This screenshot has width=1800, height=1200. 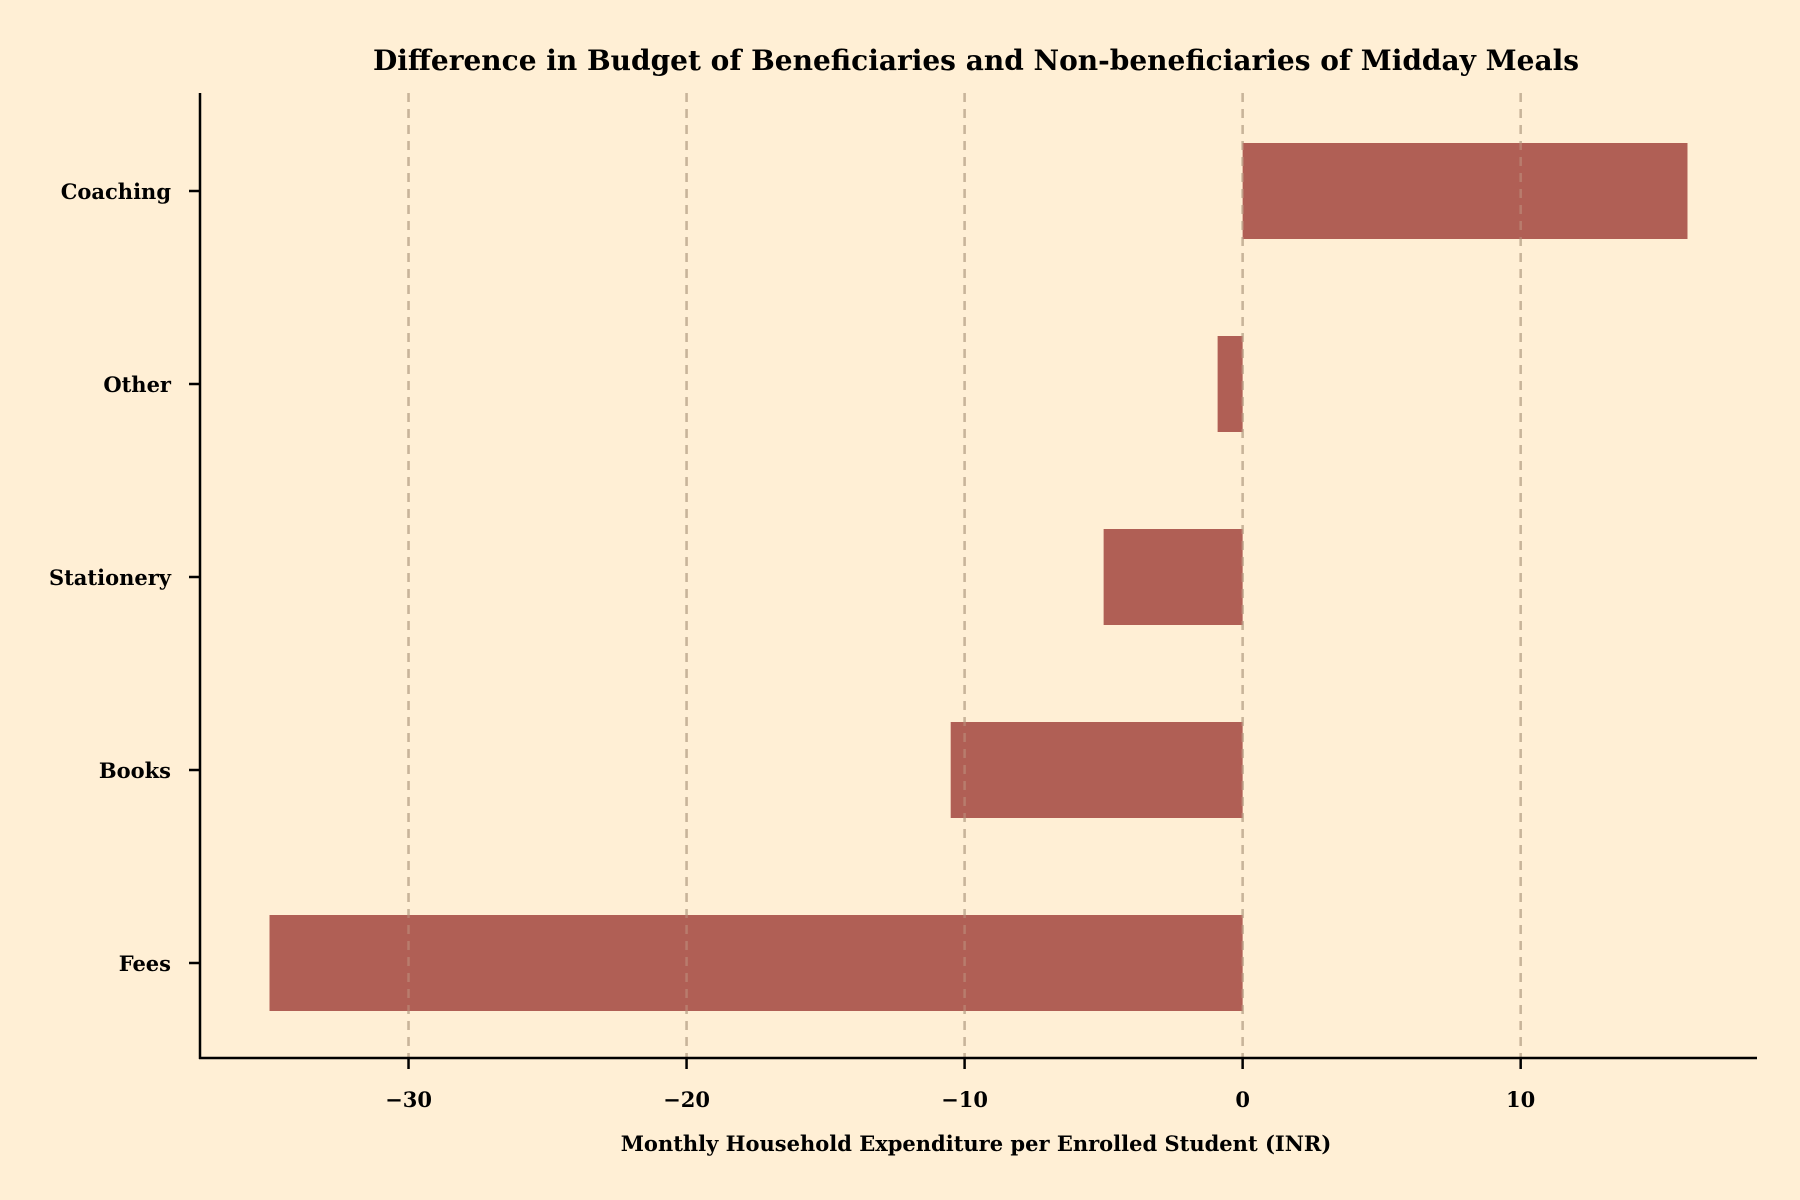 I want to click on y-tick-label: Books, so click(x=135, y=770).